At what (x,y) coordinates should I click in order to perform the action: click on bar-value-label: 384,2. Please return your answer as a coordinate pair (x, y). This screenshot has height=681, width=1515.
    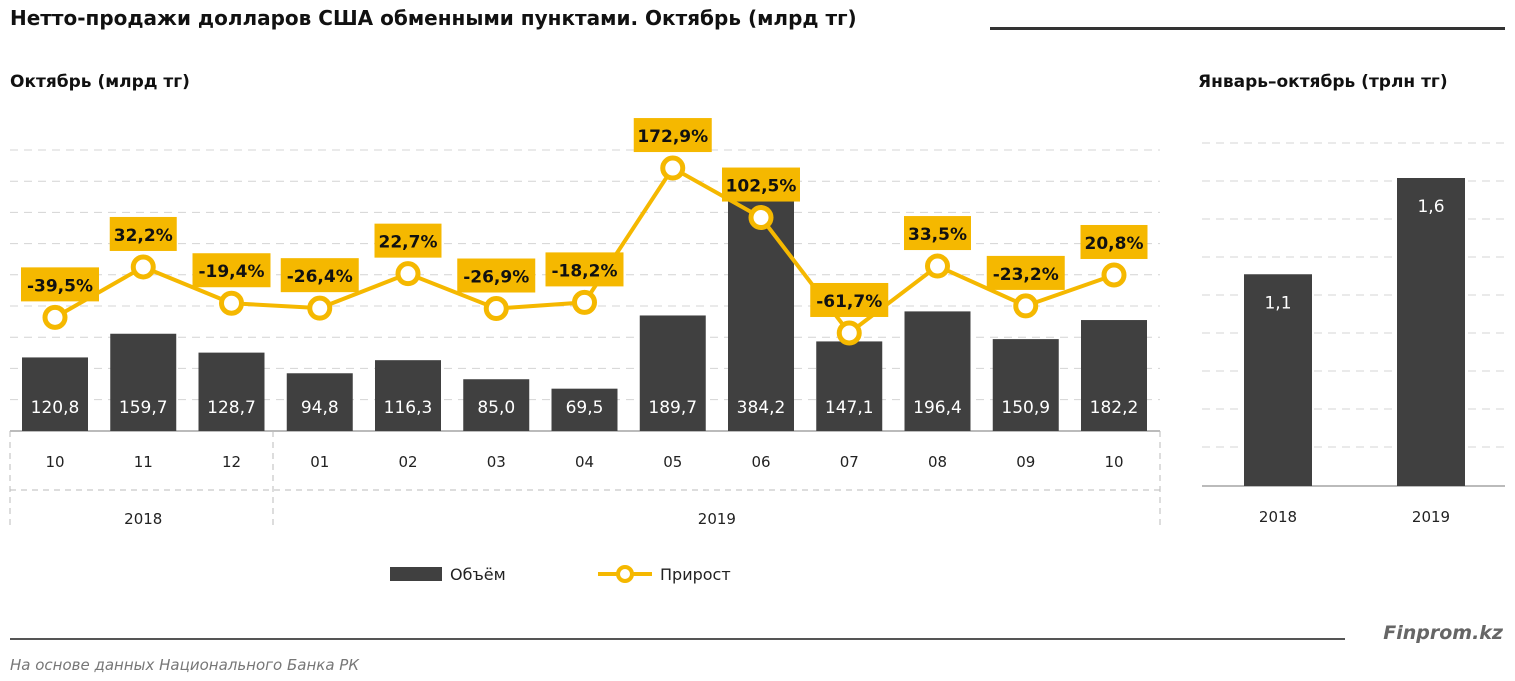
    Looking at the image, I should click on (761, 408).